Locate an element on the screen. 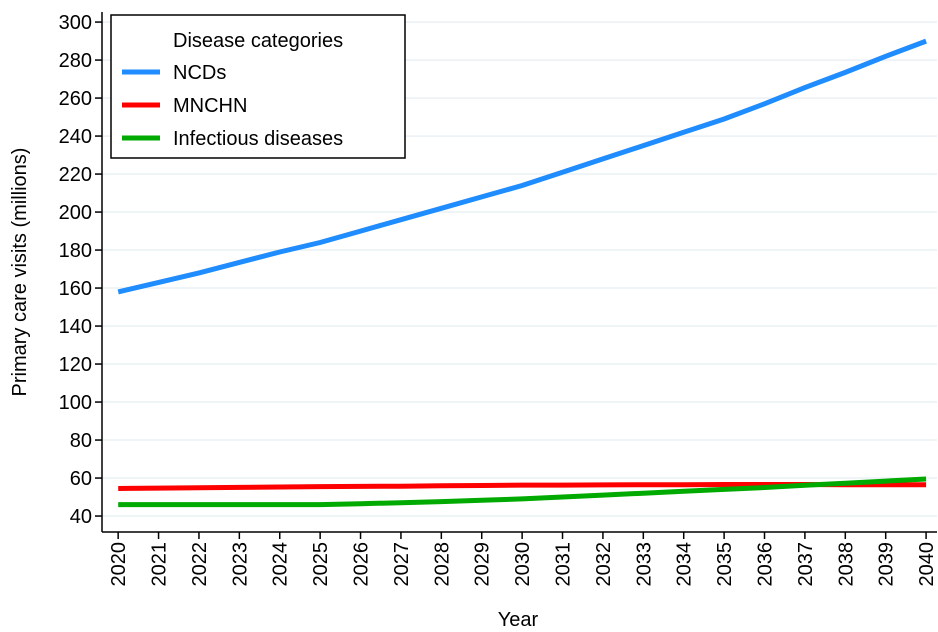 The width and height of the screenshot is (938, 632). x-tick-label: 2039 is located at coordinates (887, 564).